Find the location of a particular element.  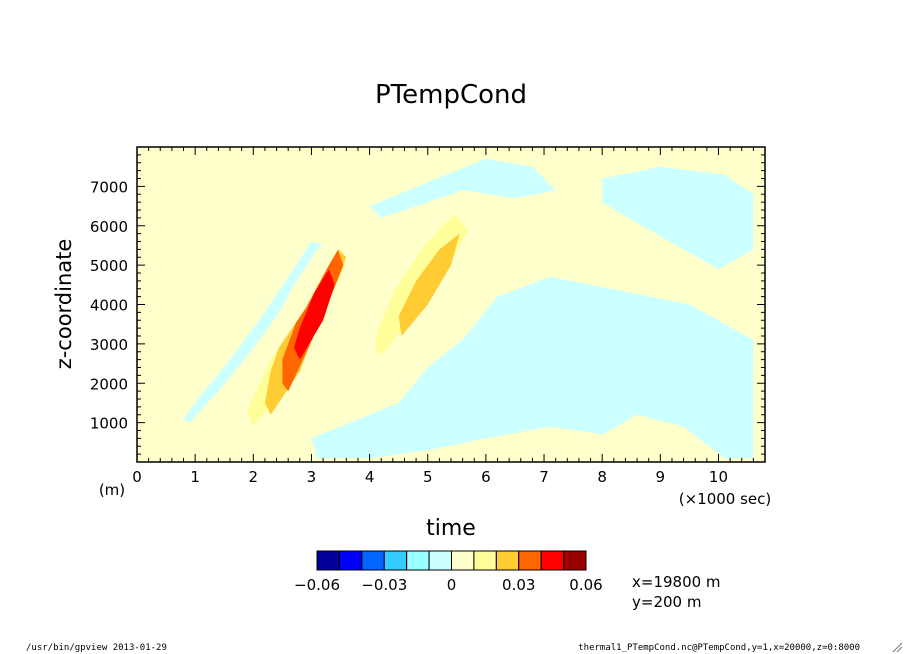

colorbar-tick-label: 0.03 is located at coordinates (518, 585).